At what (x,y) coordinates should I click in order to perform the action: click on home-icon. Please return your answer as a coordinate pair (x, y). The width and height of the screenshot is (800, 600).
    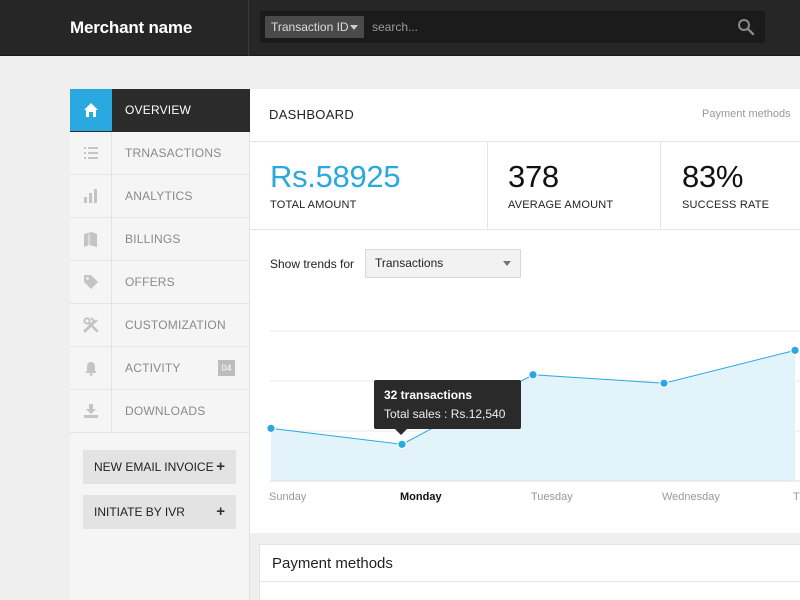
    Looking at the image, I should click on (91, 110).